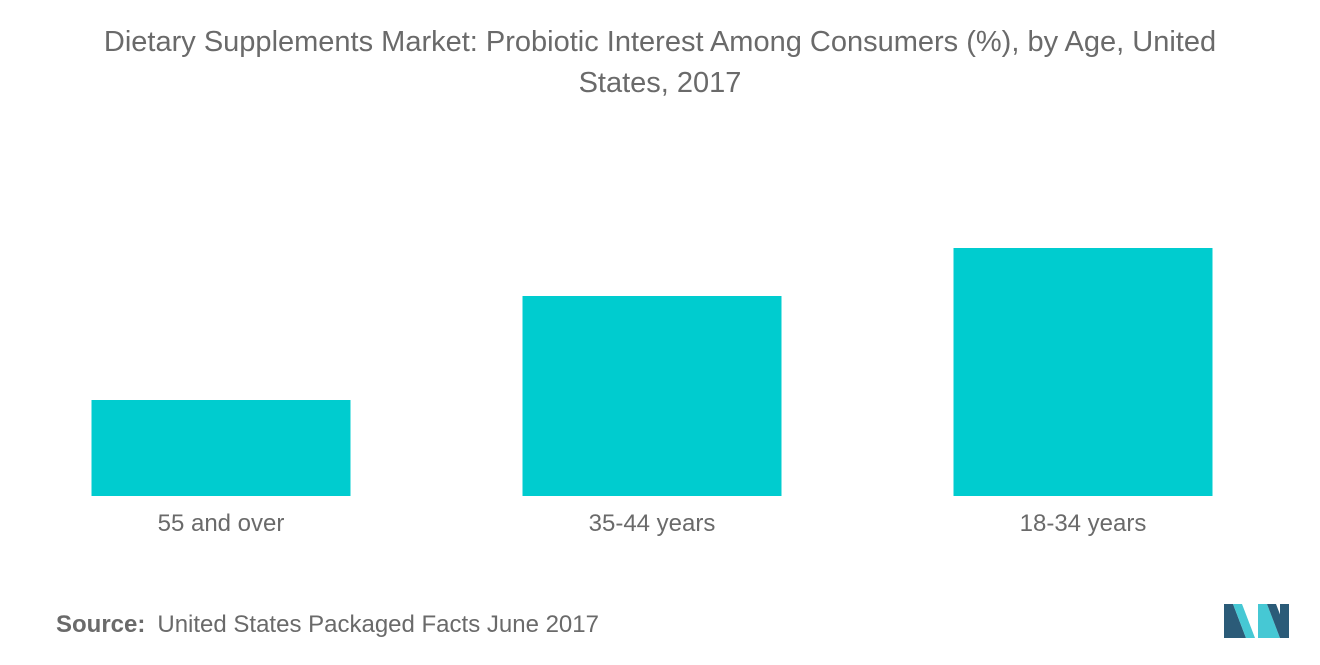 The width and height of the screenshot is (1320, 665). I want to click on brand-logo-icon, so click(1256, 621).